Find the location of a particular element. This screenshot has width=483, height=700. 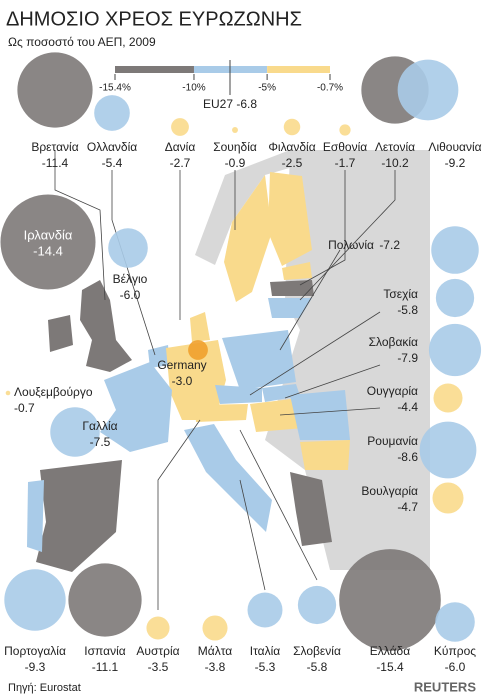

country-name: Ιρλανδία is located at coordinates (48, 234).